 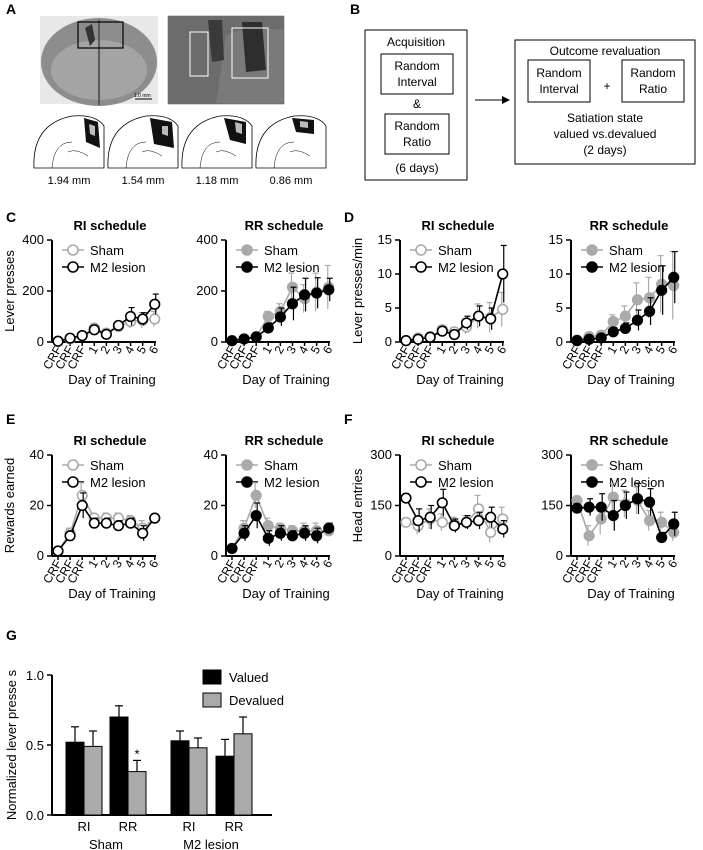 I want to click on level-label-3: 1.18 mm, so click(x=217, y=181).